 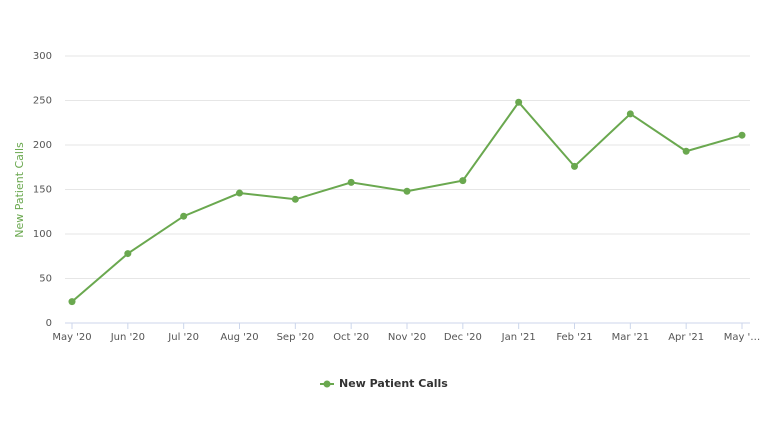 What do you see at coordinates (574, 337) in the screenshot?
I see `x-tick-label: Feb '21` at bounding box center [574, 337].